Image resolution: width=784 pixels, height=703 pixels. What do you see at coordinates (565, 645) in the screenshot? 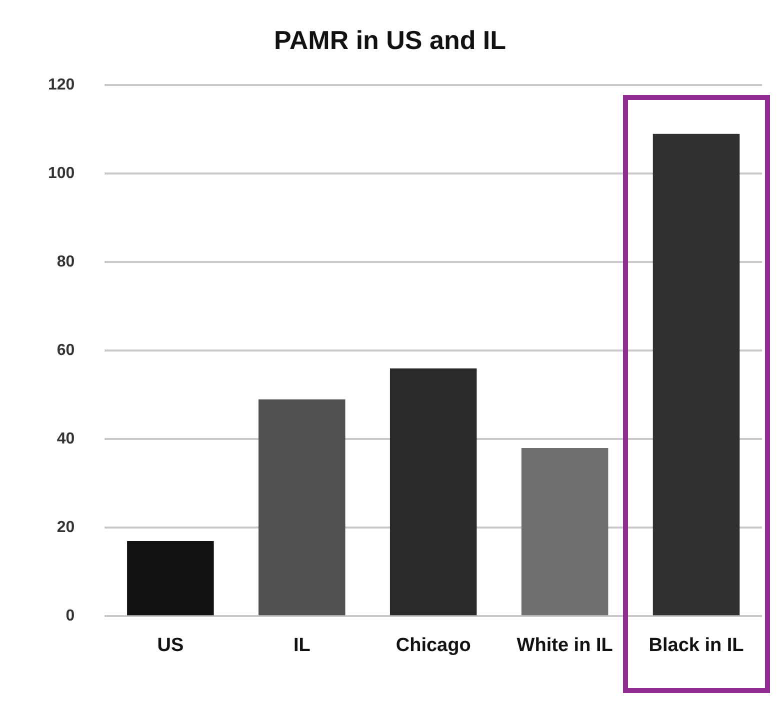
I see `x-tick-label: White in IL` at bounding box center [565, 645].